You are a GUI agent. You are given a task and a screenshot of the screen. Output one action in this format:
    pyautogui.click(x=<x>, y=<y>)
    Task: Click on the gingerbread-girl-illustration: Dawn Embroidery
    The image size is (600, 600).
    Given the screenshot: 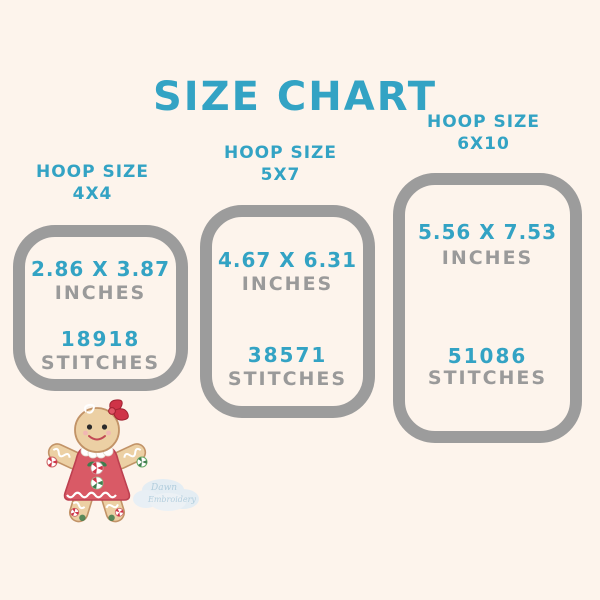 What is the action you would take?
    pyautogui.click(x=122, y=461)
    